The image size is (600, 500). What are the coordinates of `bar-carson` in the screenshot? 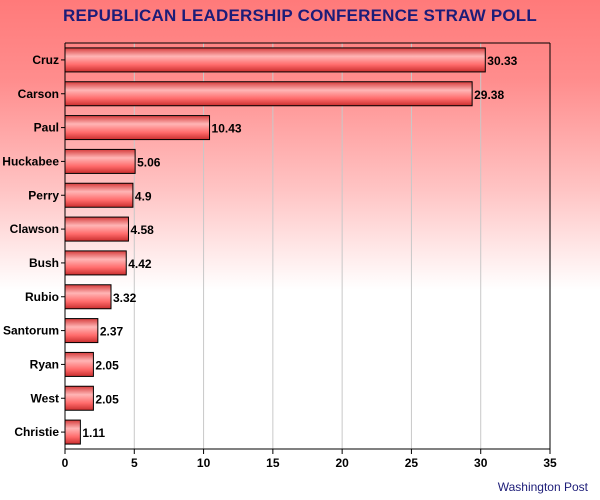 It's located at (268, 94).